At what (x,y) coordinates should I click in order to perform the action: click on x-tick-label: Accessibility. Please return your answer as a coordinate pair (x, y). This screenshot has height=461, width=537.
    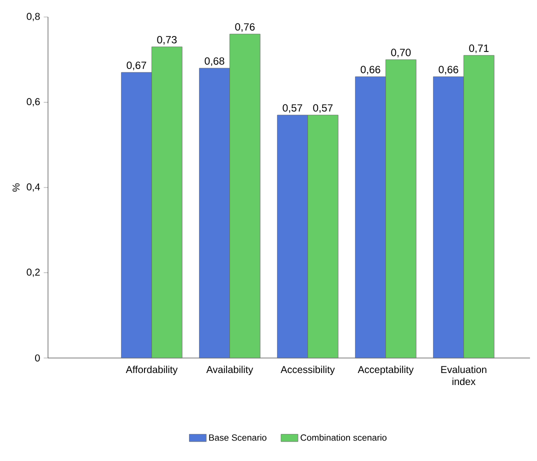
    Looking at the image, I should click on (307, 371).